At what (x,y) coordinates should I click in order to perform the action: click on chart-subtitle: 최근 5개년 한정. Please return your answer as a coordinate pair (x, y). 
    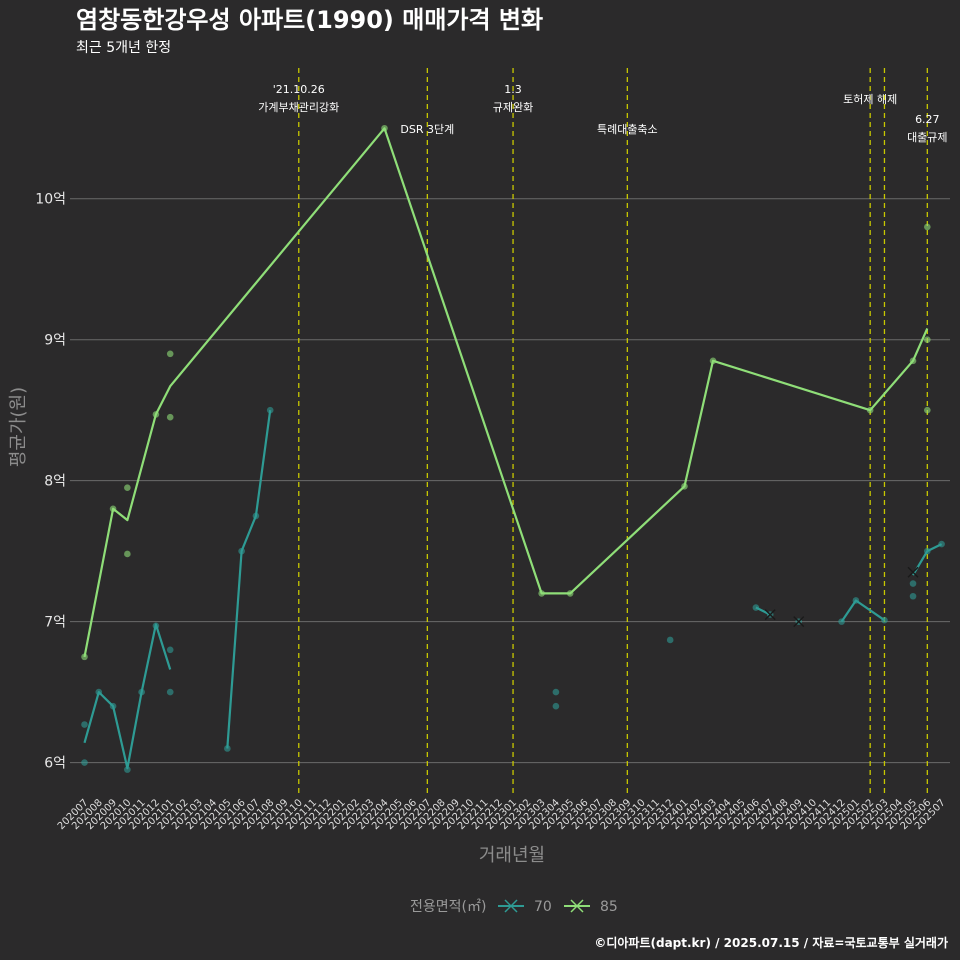
    Looking at the image, I should click on (123, 48).